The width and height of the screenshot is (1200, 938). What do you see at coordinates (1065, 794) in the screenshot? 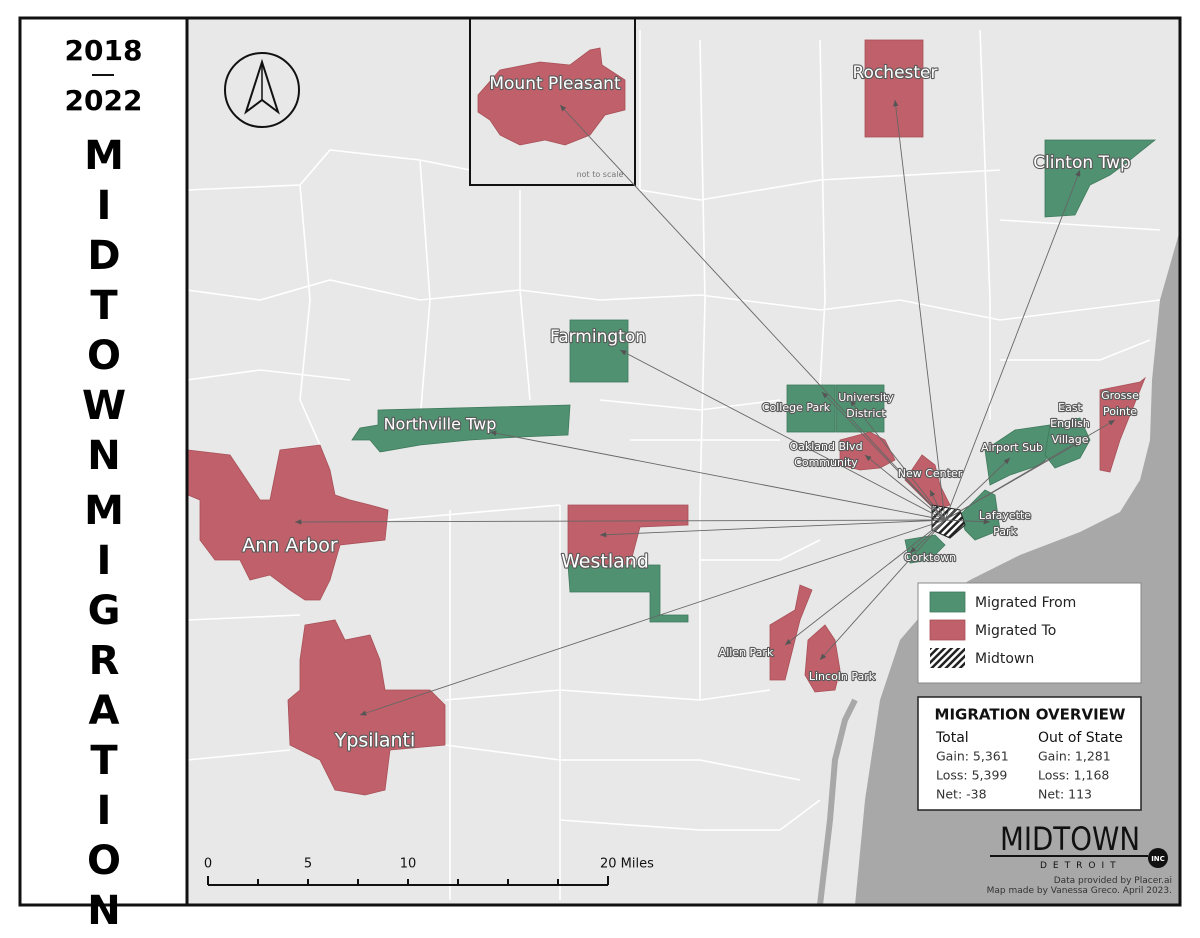
I see `overview-line: Net: 113` at bounding box center [1065, 794].